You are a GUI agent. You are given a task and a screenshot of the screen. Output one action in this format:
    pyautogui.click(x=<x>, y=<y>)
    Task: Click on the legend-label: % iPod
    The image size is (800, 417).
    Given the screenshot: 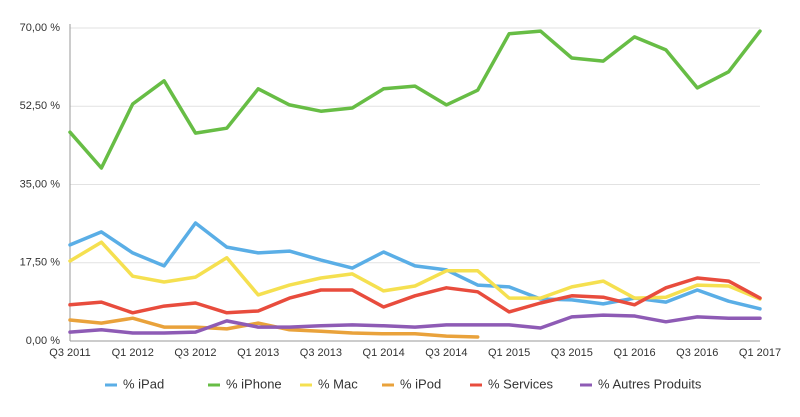 What is the action you would take?
    pyautogui.click(x=420, y=383)
    